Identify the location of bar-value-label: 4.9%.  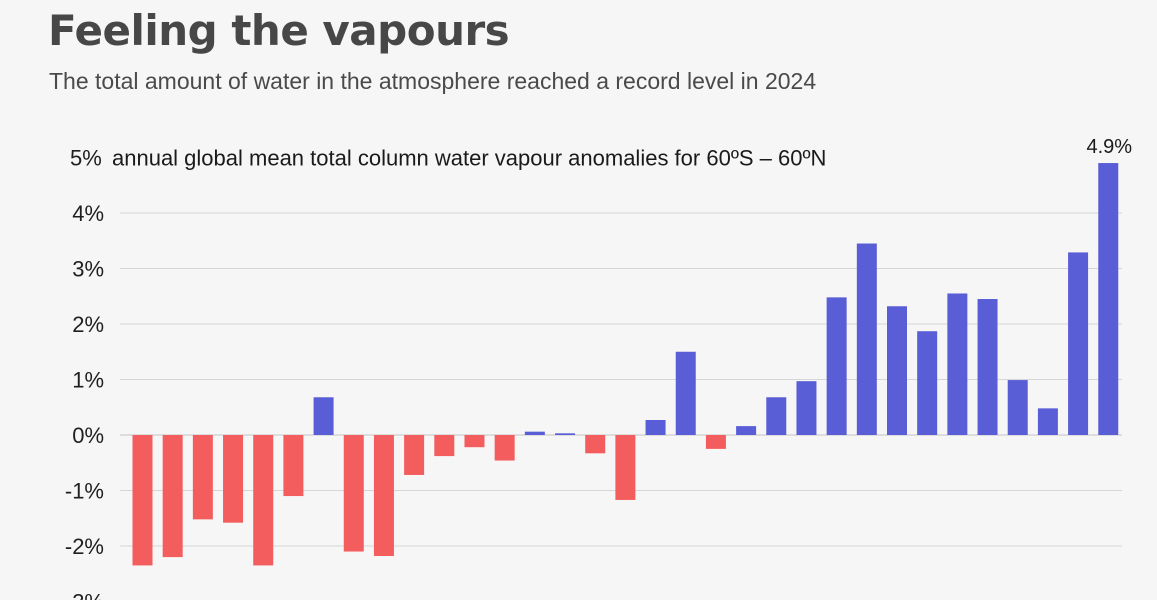
(1109, 147).